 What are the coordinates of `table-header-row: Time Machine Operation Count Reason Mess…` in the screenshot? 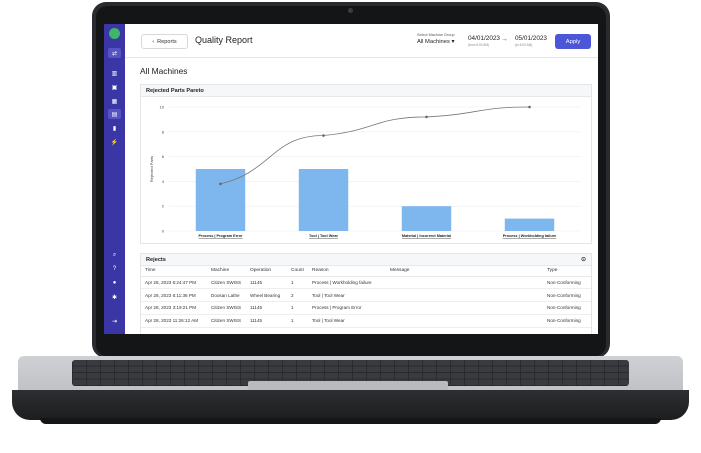 It's located at (366, 271).